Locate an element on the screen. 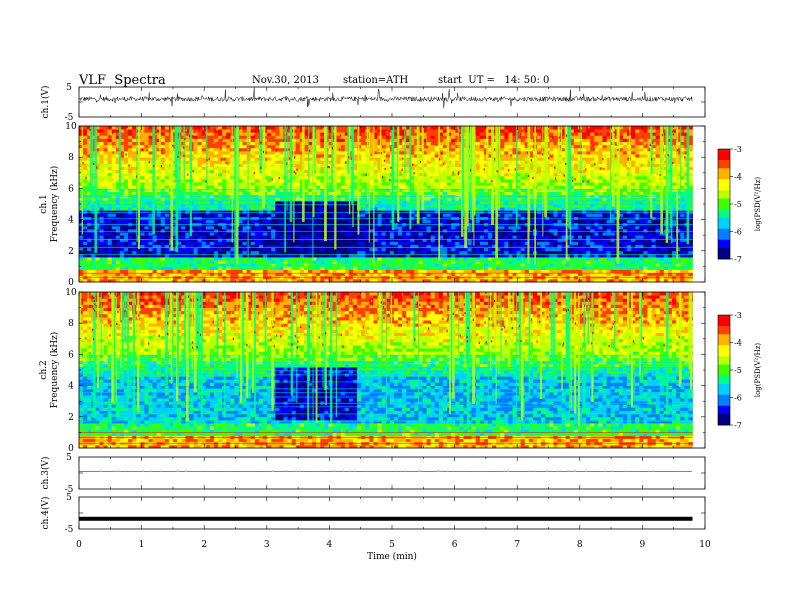  ch2-spectrogram-colorbar-tick-label: -4 is located at coordinates (738, 343).